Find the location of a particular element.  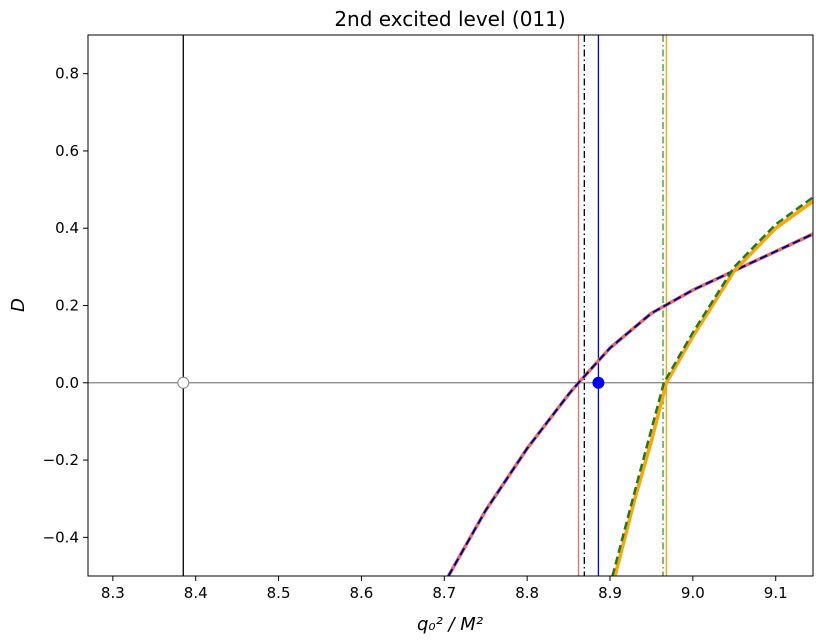

x-axis-label: q₀² / M² is located at coordinates (450, 624).